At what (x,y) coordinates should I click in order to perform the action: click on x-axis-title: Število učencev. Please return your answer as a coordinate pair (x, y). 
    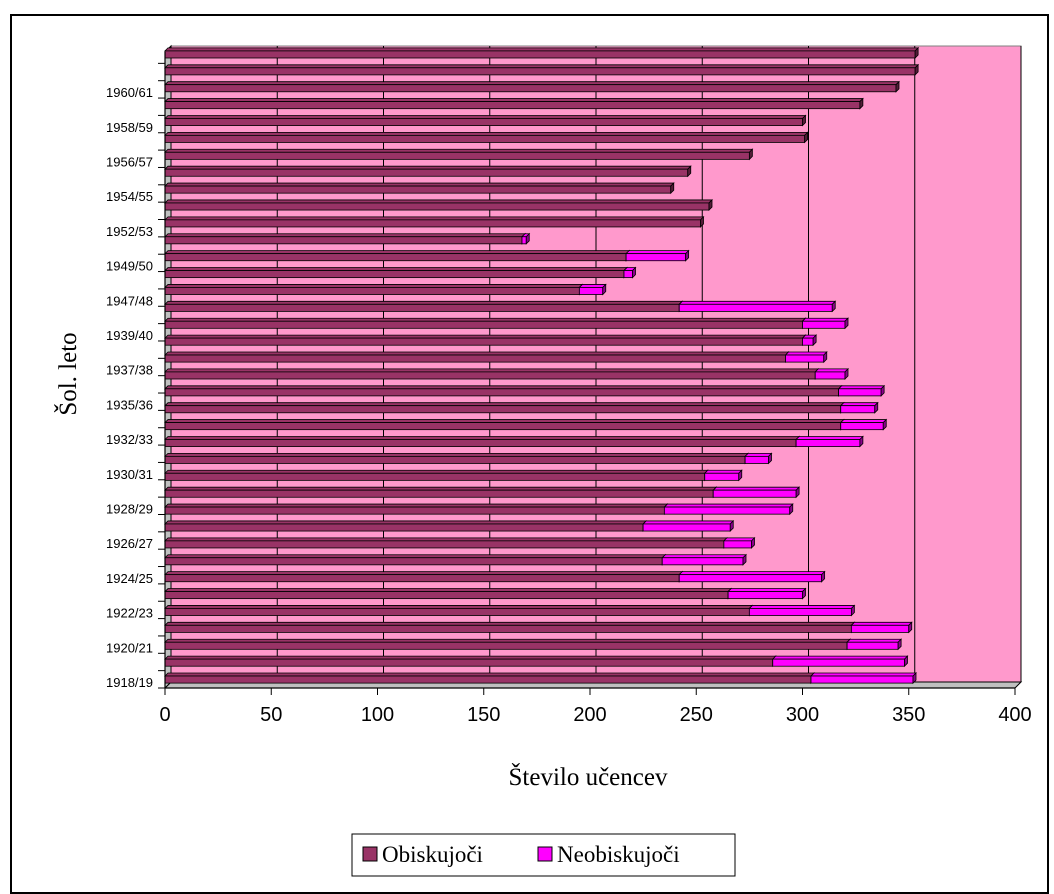
    Looking at the image, I should click on (588, 776).